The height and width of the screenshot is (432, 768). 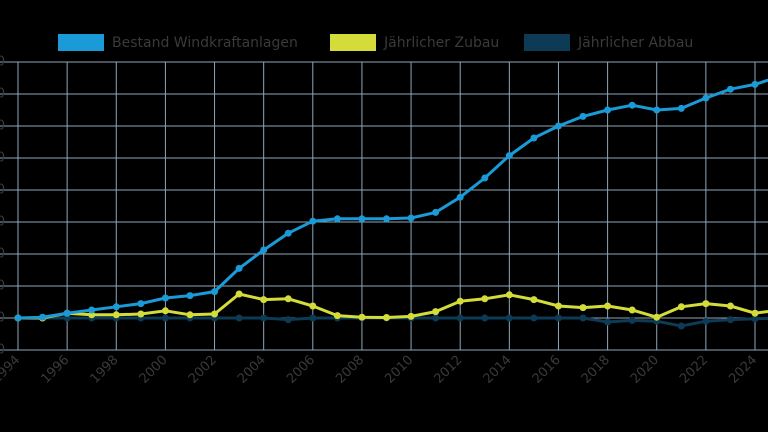 I want to click on x-tick-label: 2014, so click(x=498, y=370).